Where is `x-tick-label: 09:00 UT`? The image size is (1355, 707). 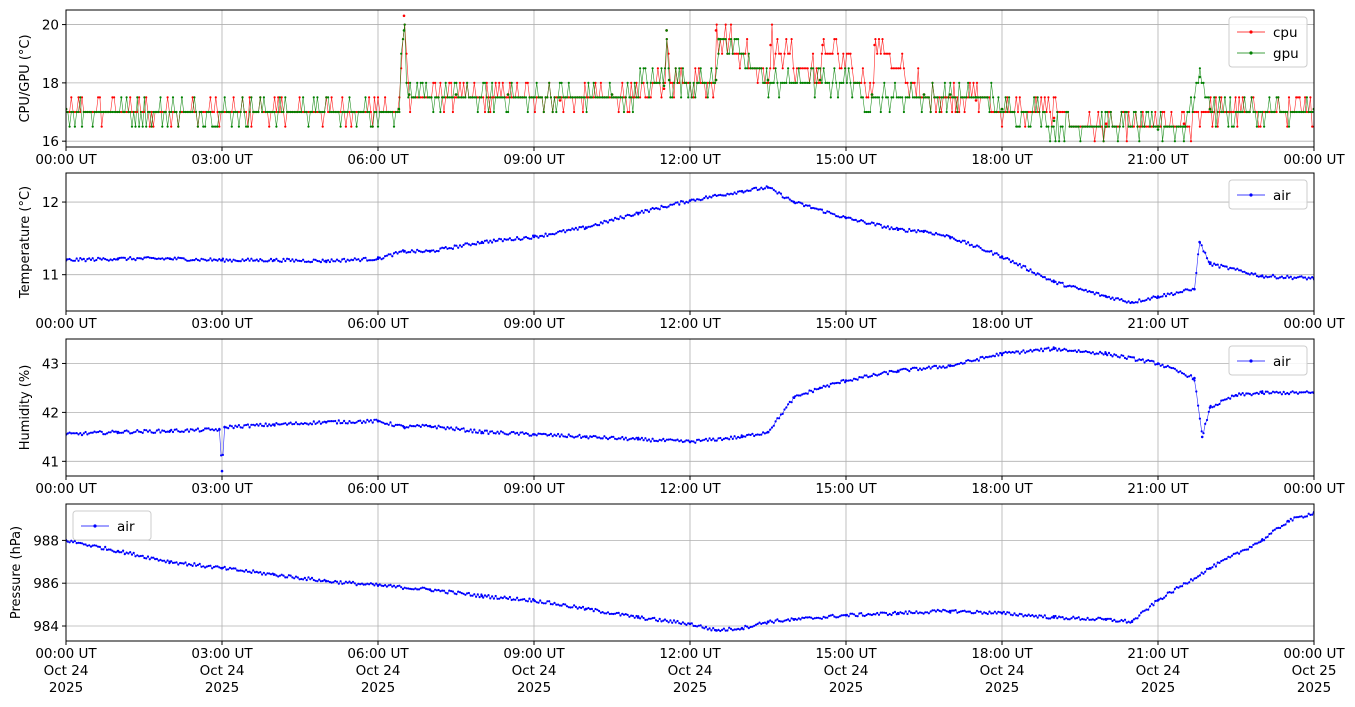 x-tick-label: 09:00 UT is located at coordinates (534, 489).